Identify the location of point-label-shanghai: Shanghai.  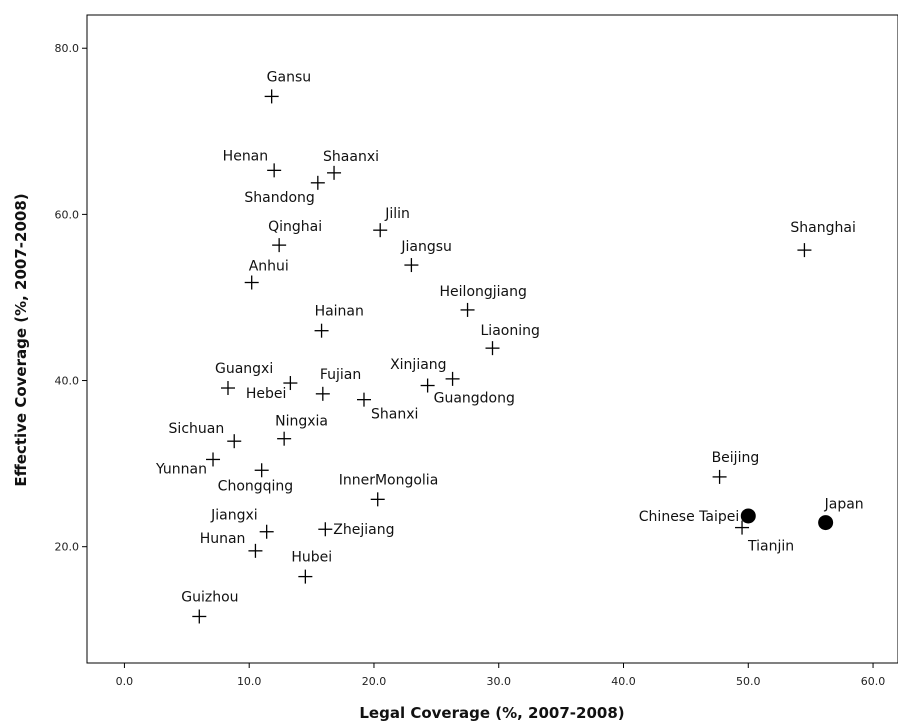
(822, 228).